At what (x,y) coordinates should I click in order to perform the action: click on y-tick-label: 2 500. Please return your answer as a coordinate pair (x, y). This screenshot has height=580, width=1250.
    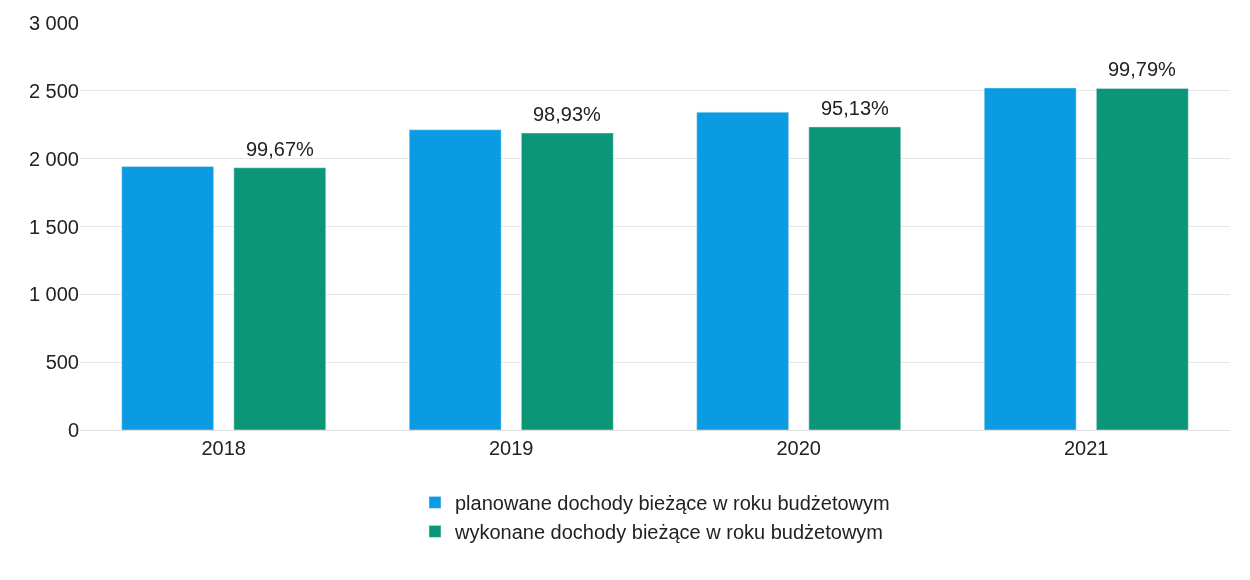
    Looking at the image, I should click on (53, 90).